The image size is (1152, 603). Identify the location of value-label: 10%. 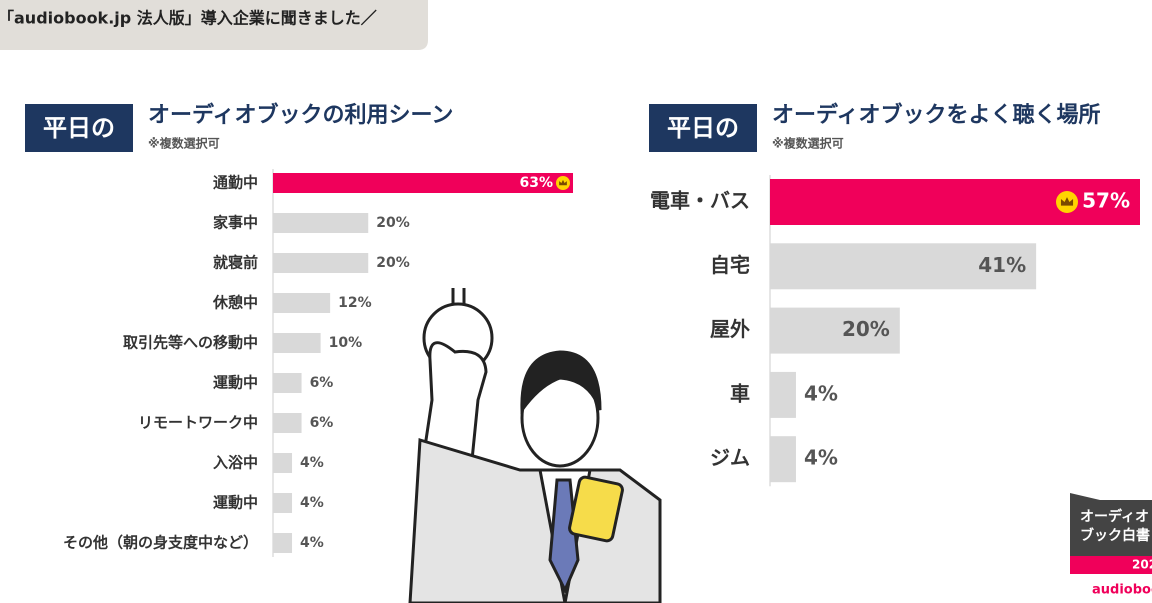
(346, 343).